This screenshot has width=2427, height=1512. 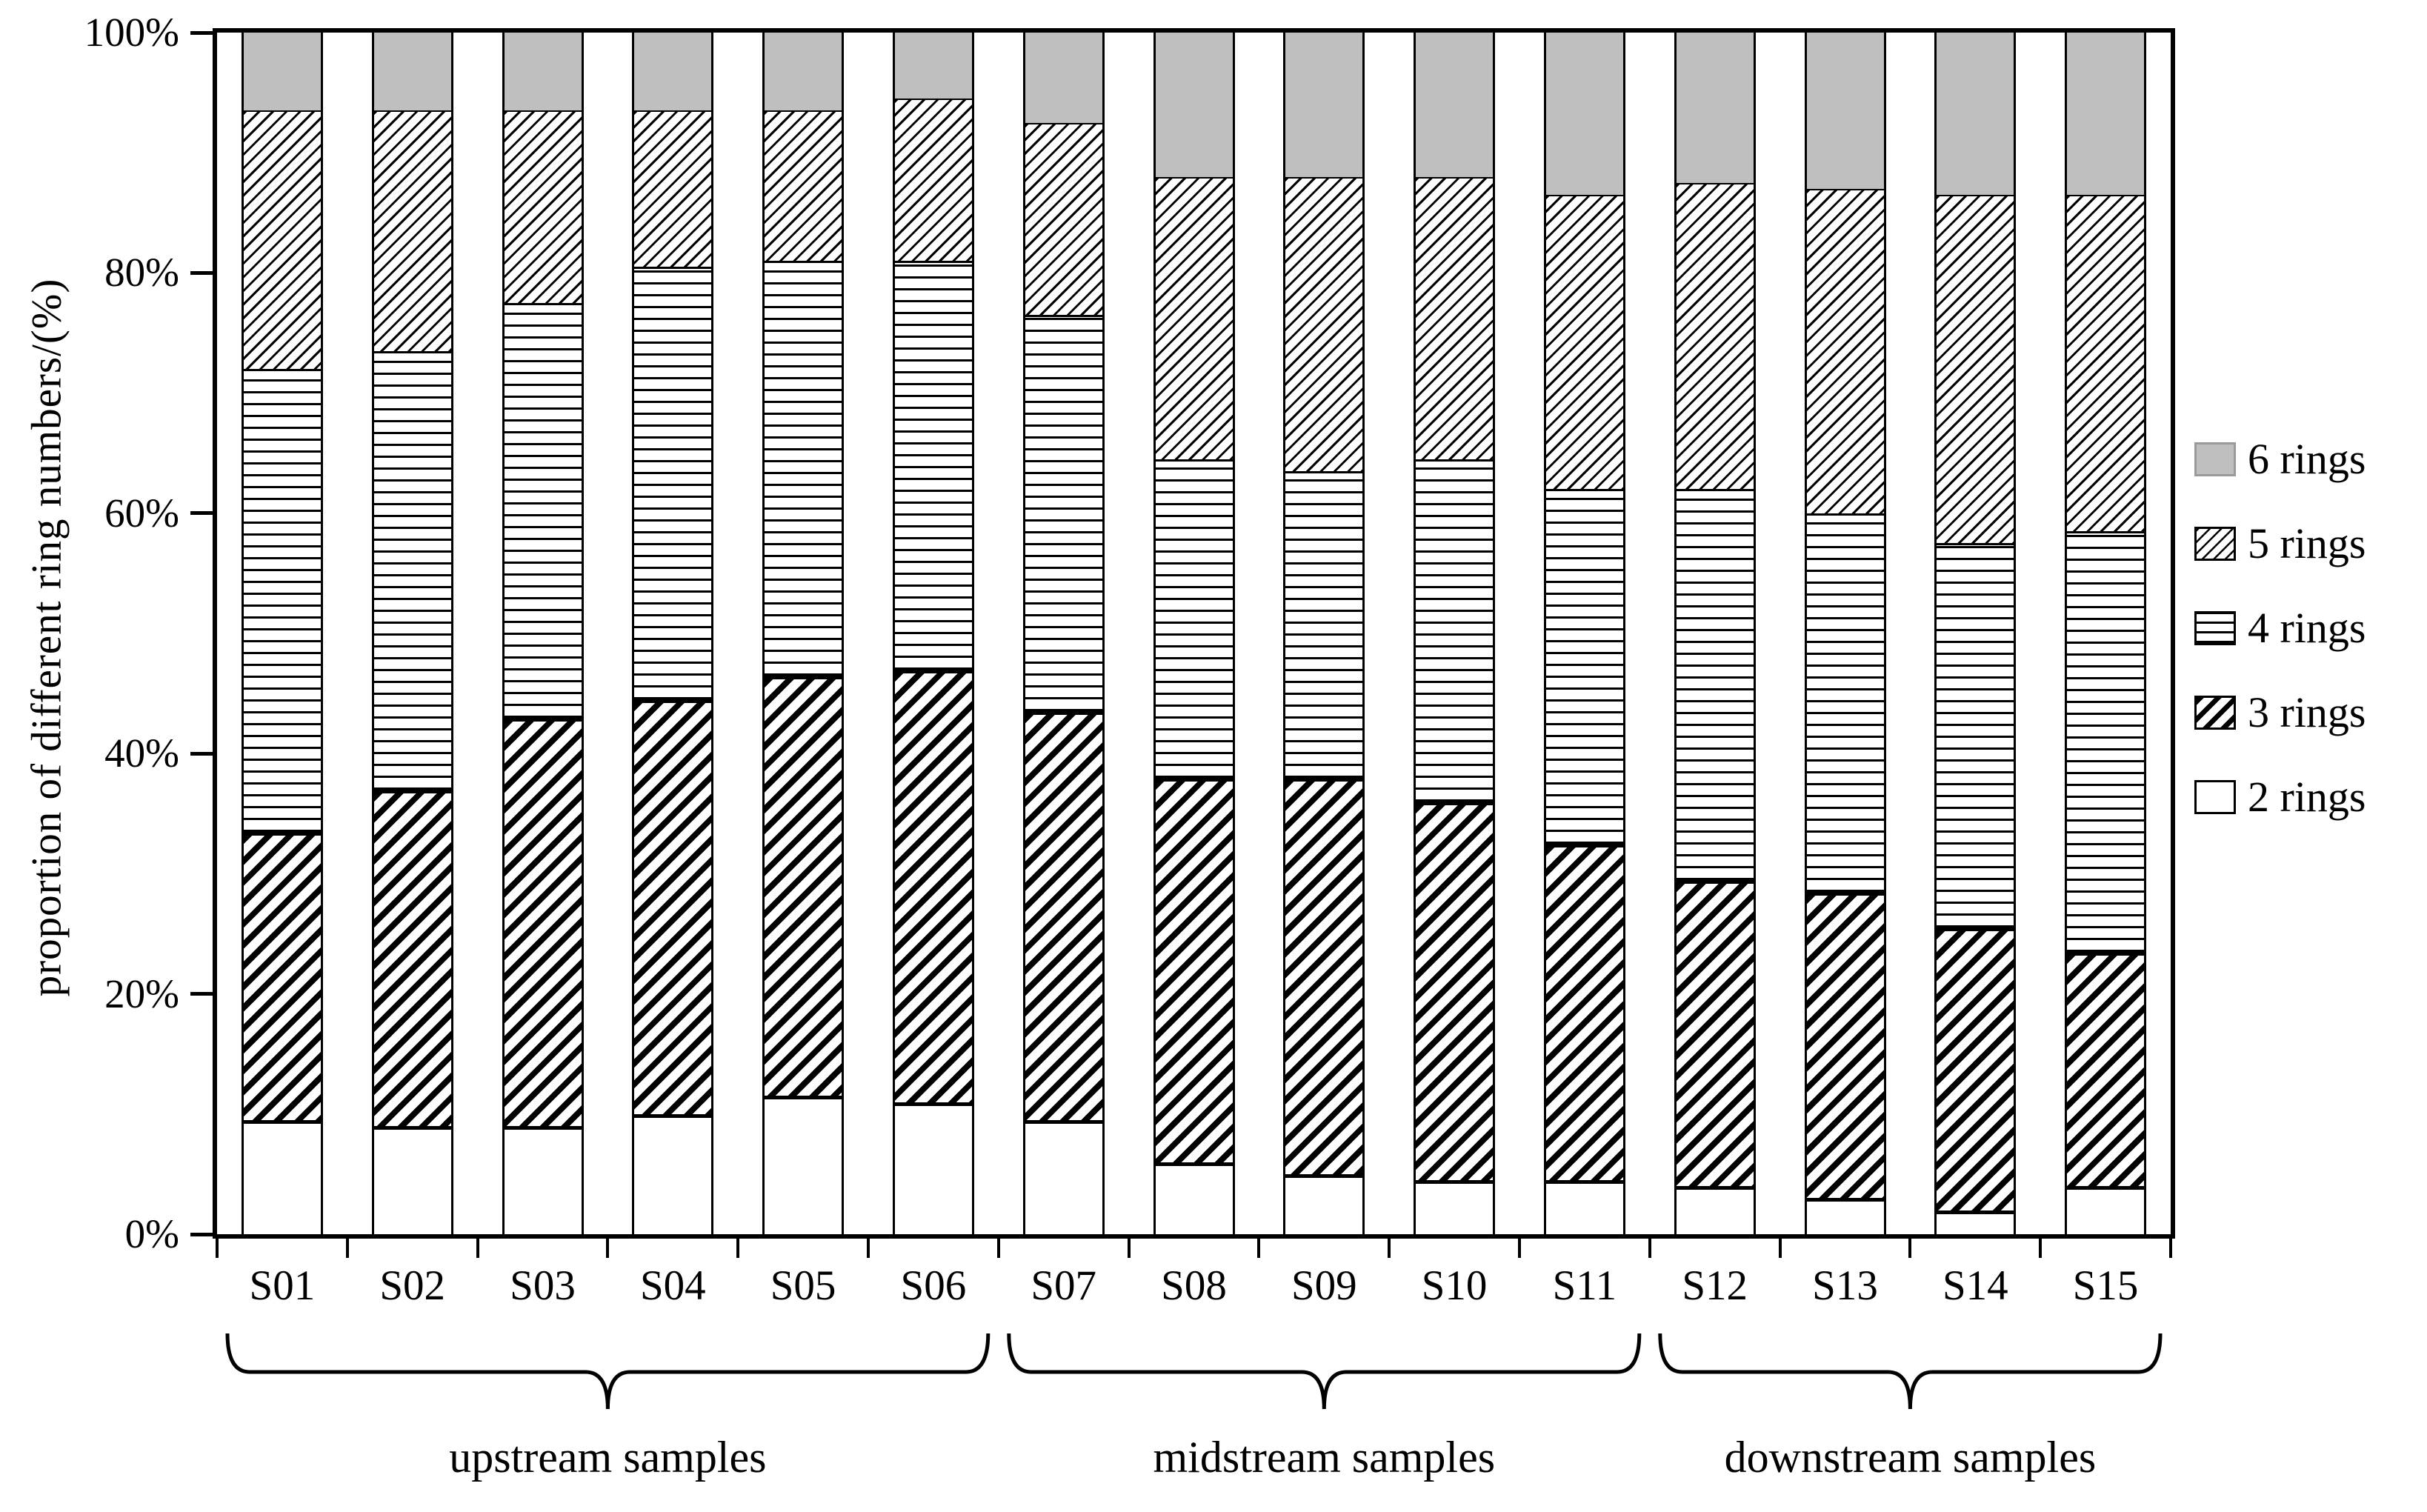 I want to click on segment-3-rings-S11, so click(x=1584, y=1011).